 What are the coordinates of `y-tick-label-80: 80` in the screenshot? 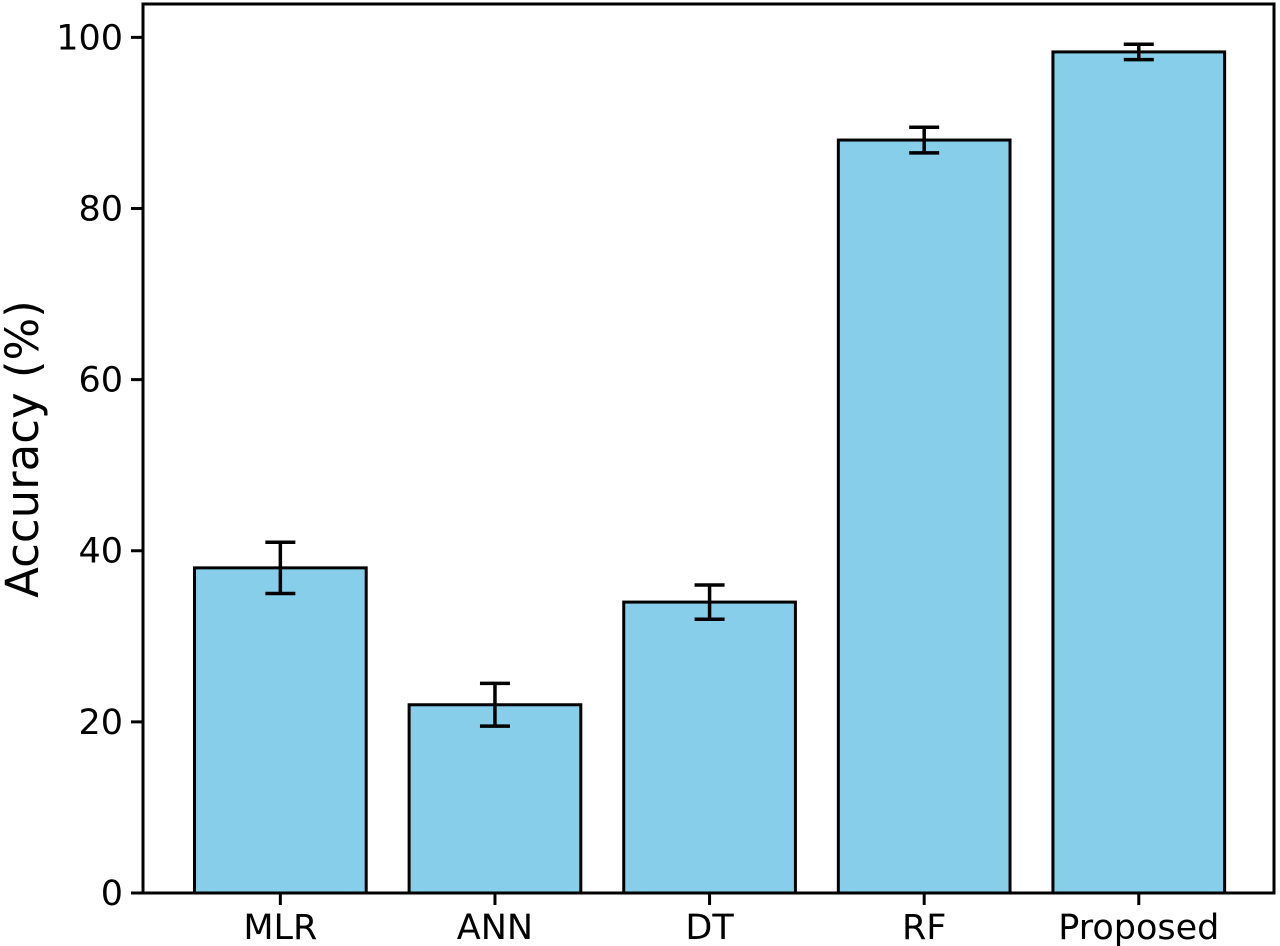 It's located at (100, 209).